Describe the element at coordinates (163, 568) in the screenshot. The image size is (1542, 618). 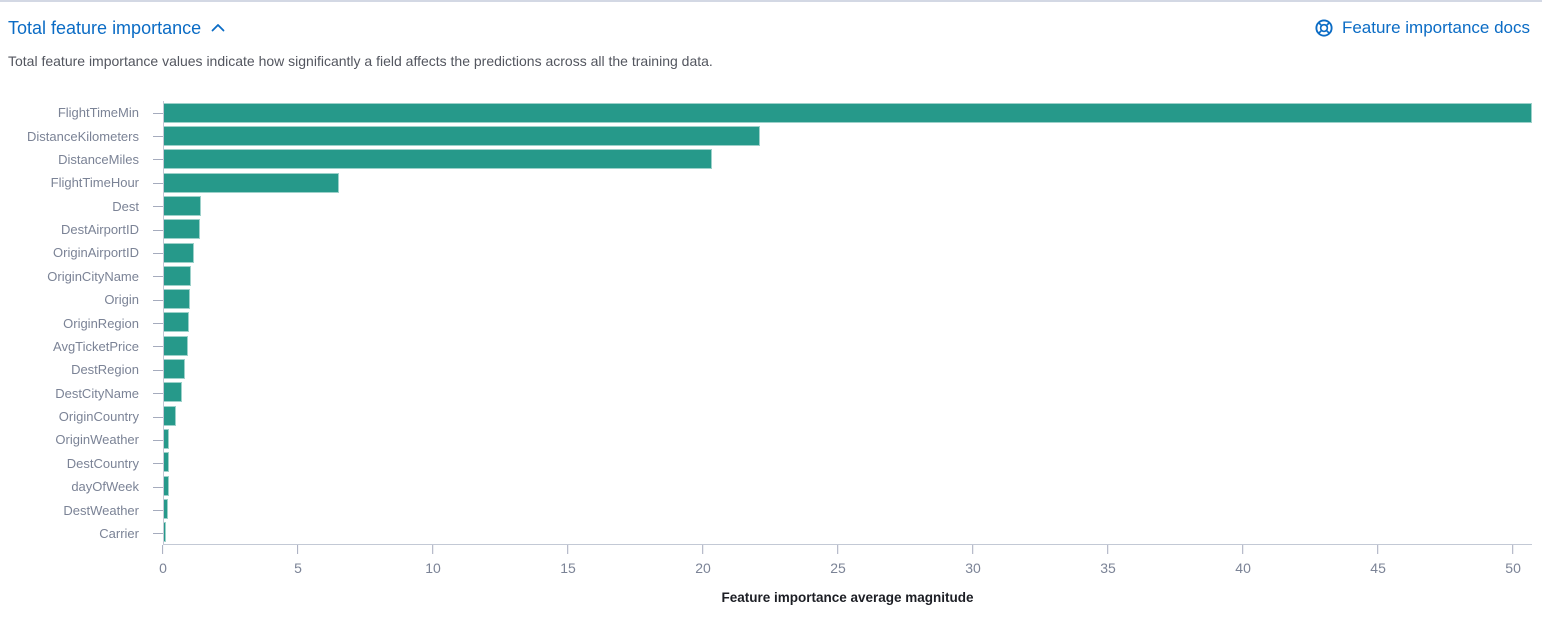
I see `x-axis-tick-label: 0` at that location.